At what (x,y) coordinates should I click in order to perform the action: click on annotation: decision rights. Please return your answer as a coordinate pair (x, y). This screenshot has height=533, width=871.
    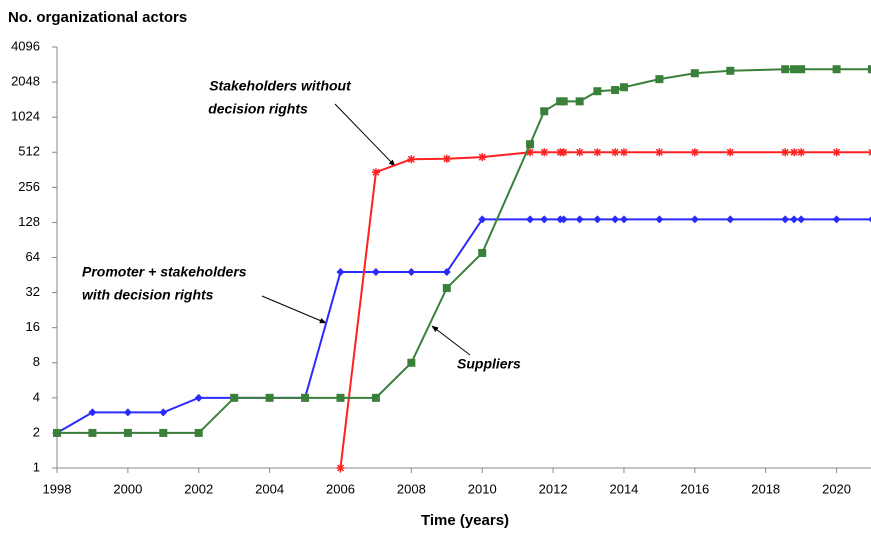
    Looking at the image, I should click on (258, 109).